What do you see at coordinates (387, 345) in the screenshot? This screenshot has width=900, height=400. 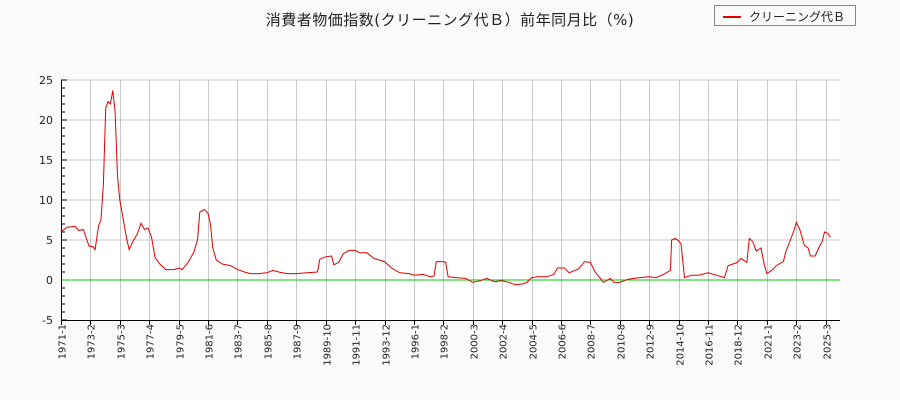 I see `x-tick-label: 1993-12` at bounding box center [387, 345].